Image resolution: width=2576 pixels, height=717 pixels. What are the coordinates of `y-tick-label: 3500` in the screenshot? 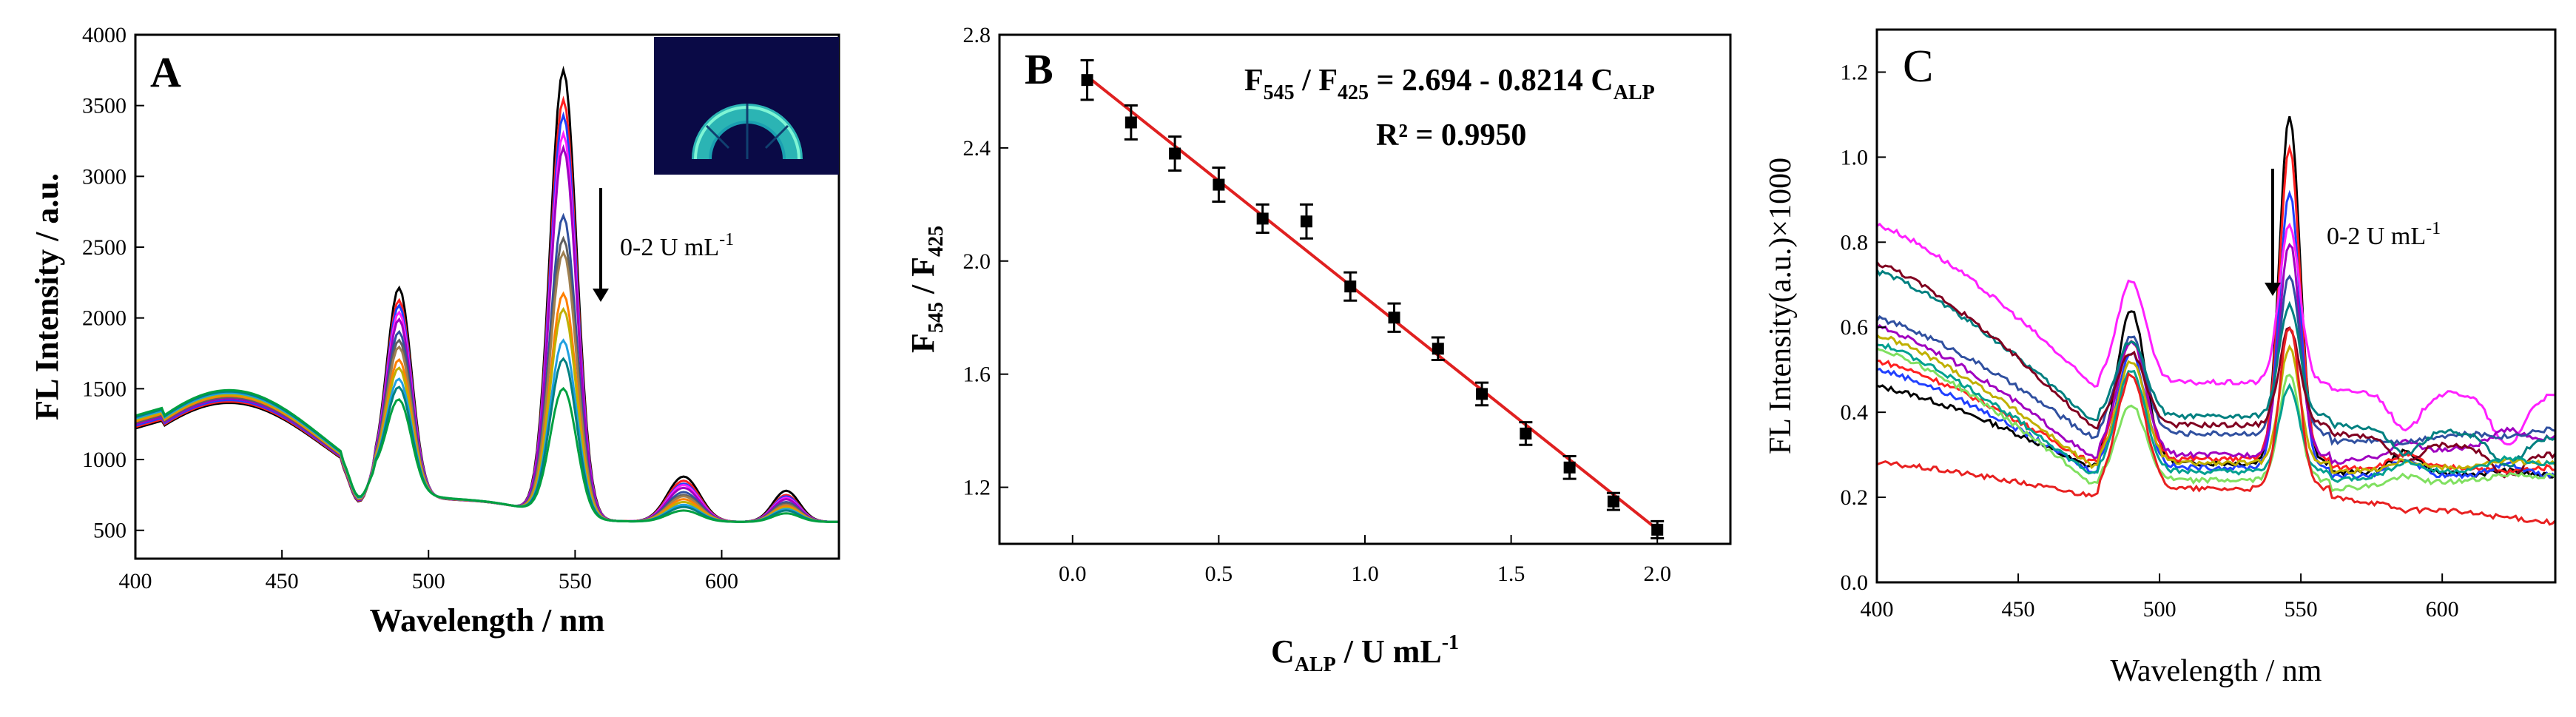 It's located at (104, 106).